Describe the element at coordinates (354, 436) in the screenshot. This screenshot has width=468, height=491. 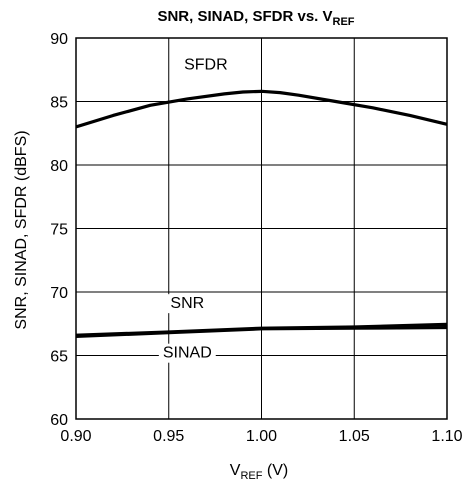
I see `x-tick-label: 1.05` at that location.